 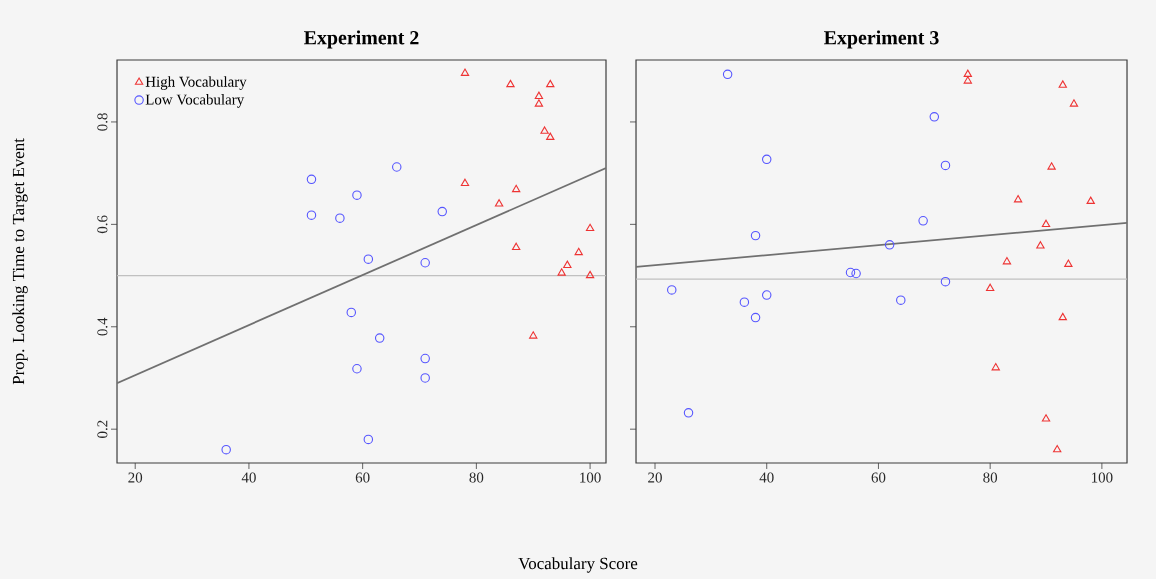 What do you see at coordinates (102, 326) in the screenshot?
I see `y-tick-label: 0.4` at bounding box center [102, 326].